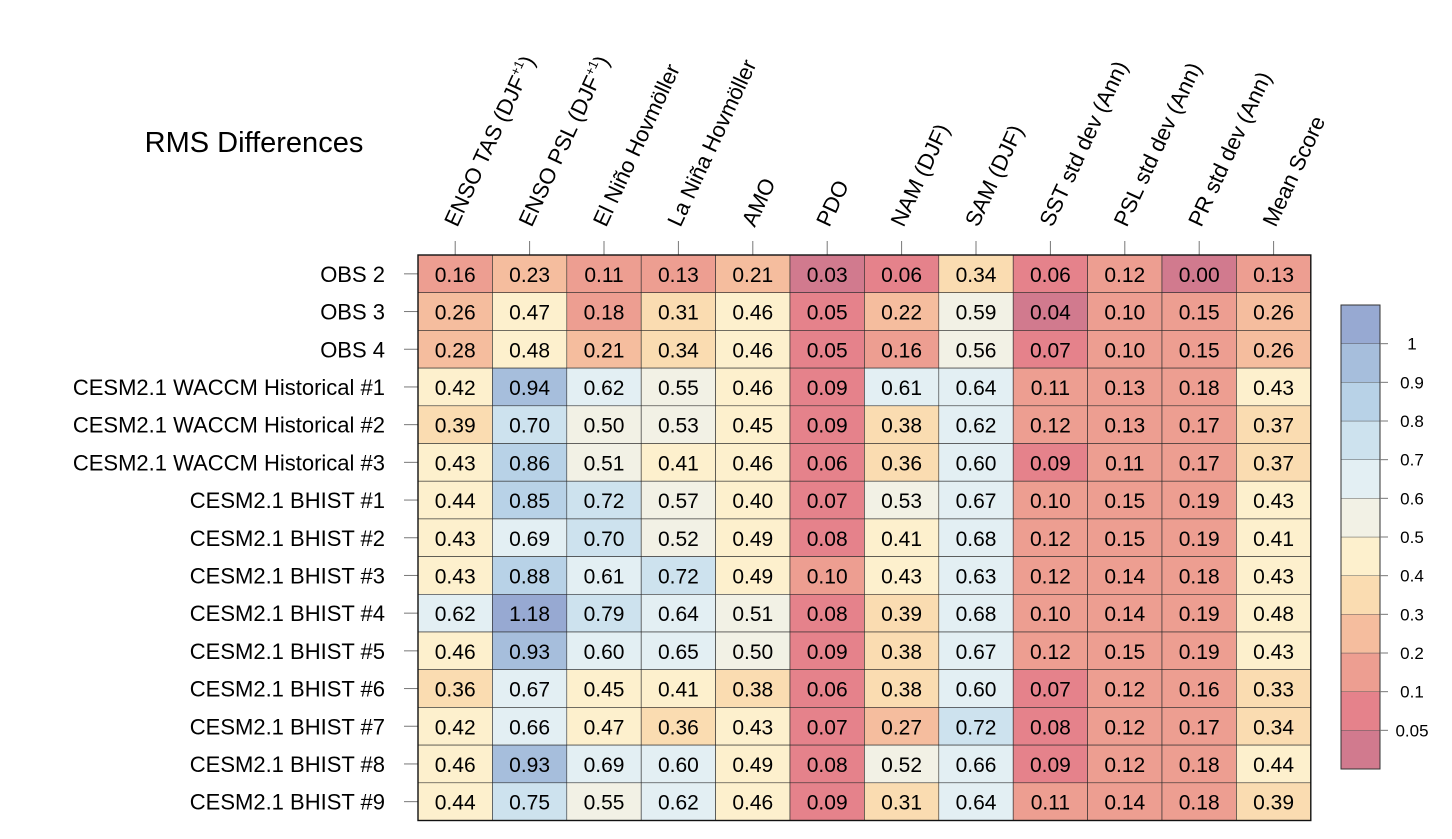 Image resolution: width=1452 pixels, height=839 pixels. I want to click on row-label: CESM2.1 BHIST #8, so click(287, 764).